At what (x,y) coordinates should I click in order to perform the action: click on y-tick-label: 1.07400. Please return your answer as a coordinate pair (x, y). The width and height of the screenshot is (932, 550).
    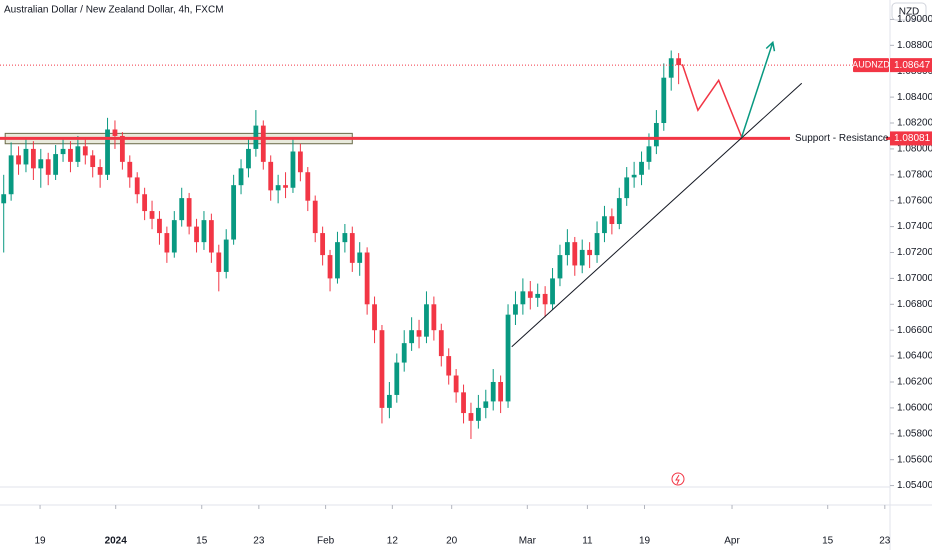
    Looking at the image, I should click on (914, 226).